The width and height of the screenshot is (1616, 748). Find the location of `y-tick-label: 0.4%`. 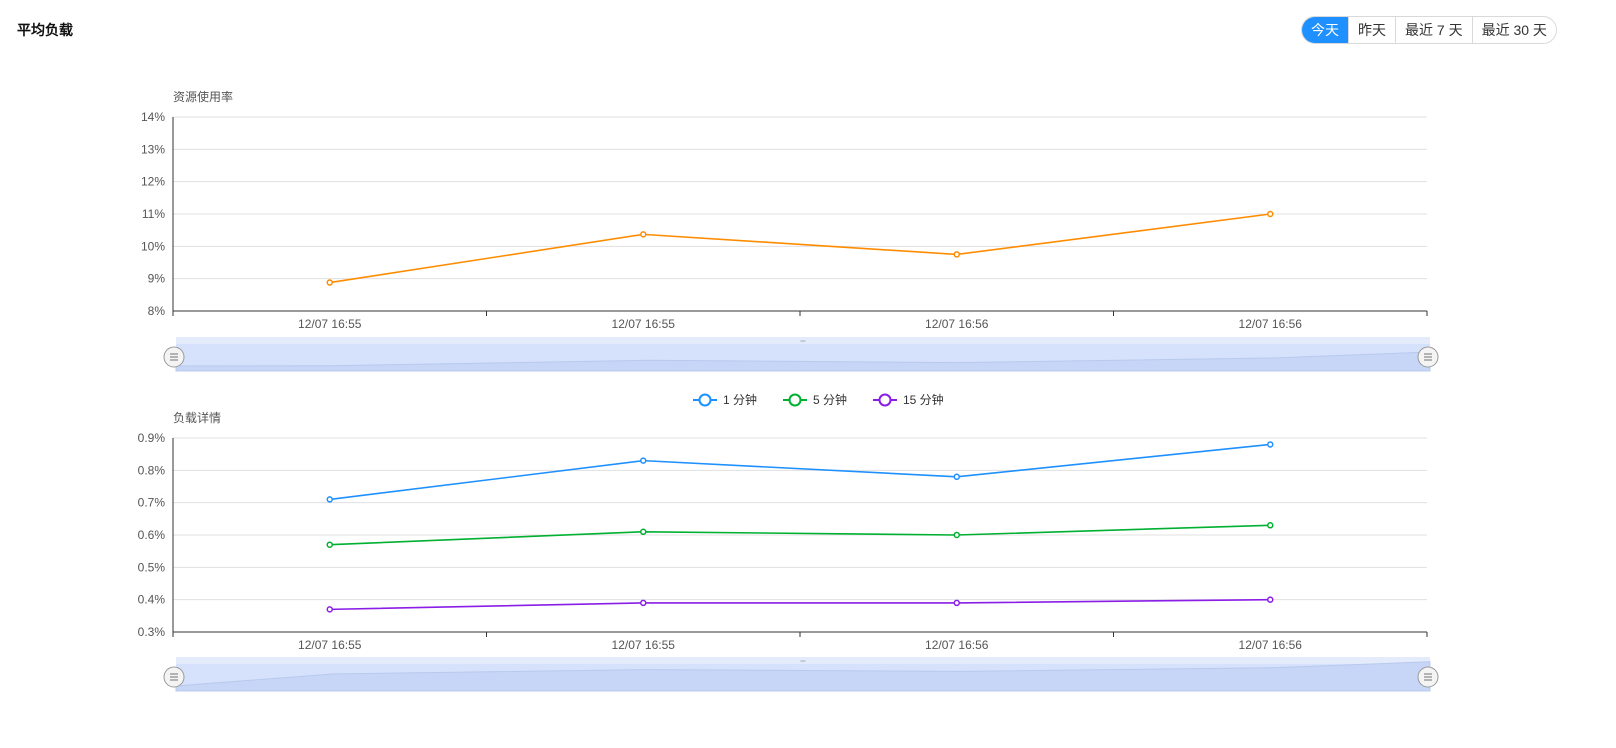

y-tick-label: 0.4% is located at coordinates (152, 600).